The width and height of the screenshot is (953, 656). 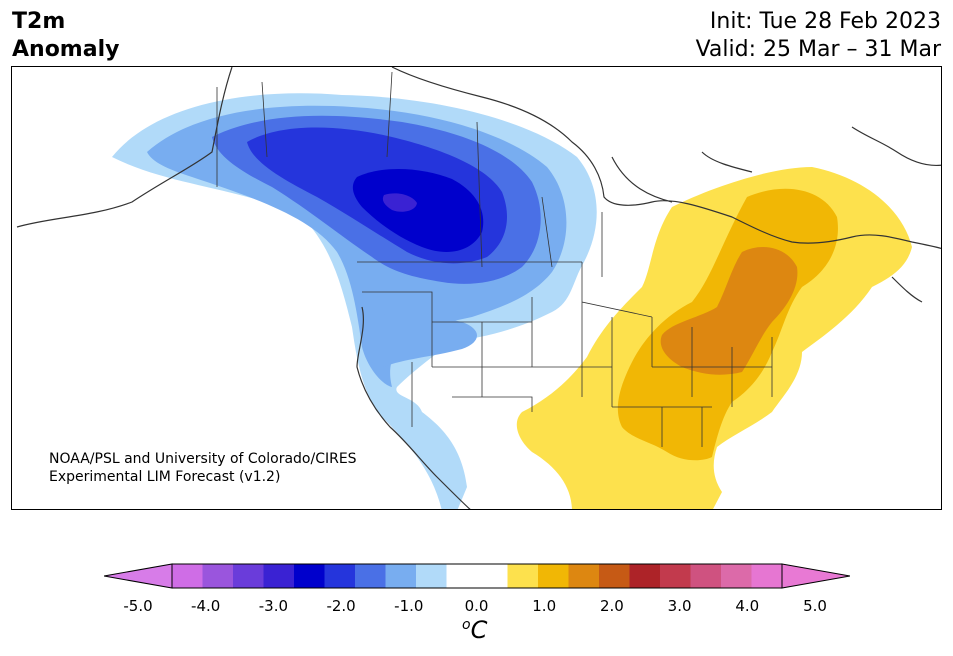 What do you see at coordinates (544, 606) in the screenshot?
I see `colorbar-tick-label: 1.0` at bounding box center [544, 606].